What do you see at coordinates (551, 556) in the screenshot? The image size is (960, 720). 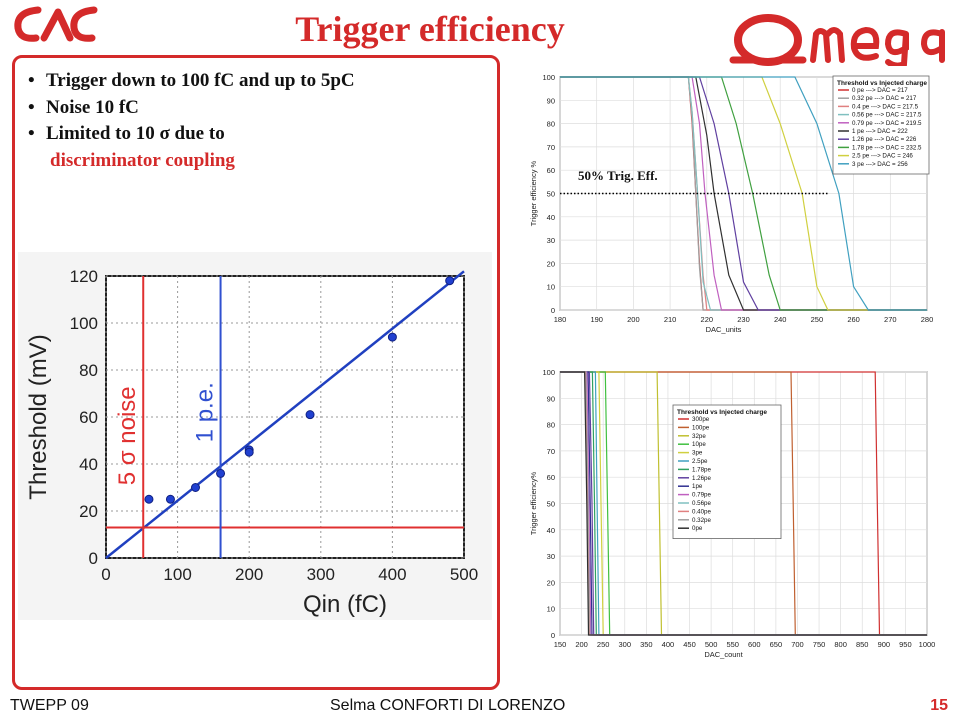 I see `y-tick-label: 30` at bounding box center [551, 556].